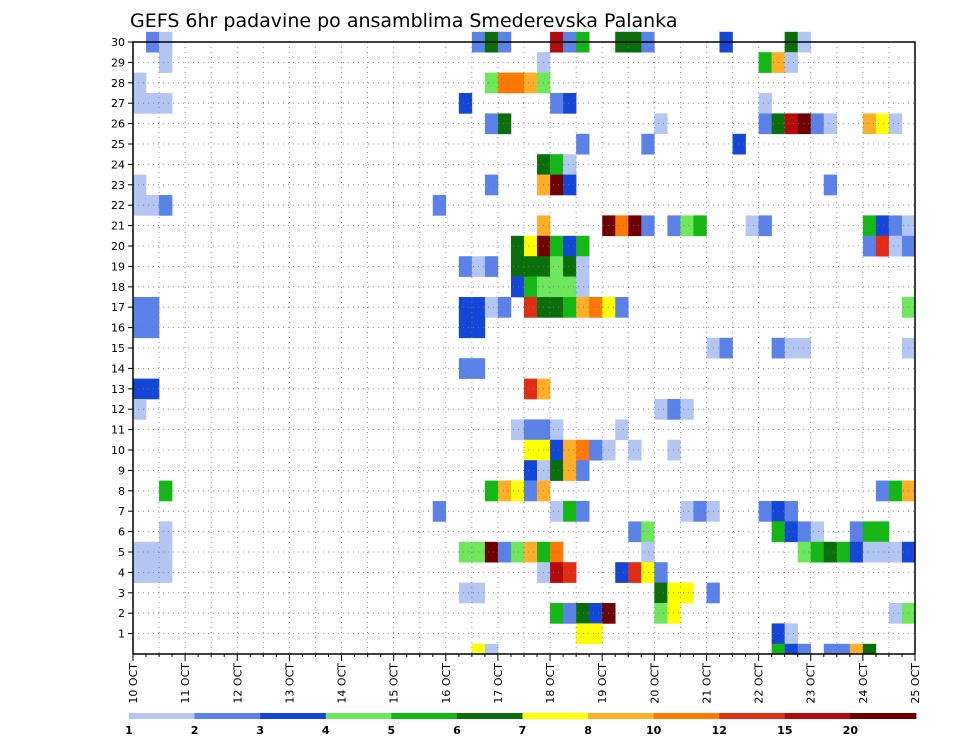  What do you see at coordinates (129, 730) in the screenshot?
I see `legend-label: 1` at bounding box center [129, 730].